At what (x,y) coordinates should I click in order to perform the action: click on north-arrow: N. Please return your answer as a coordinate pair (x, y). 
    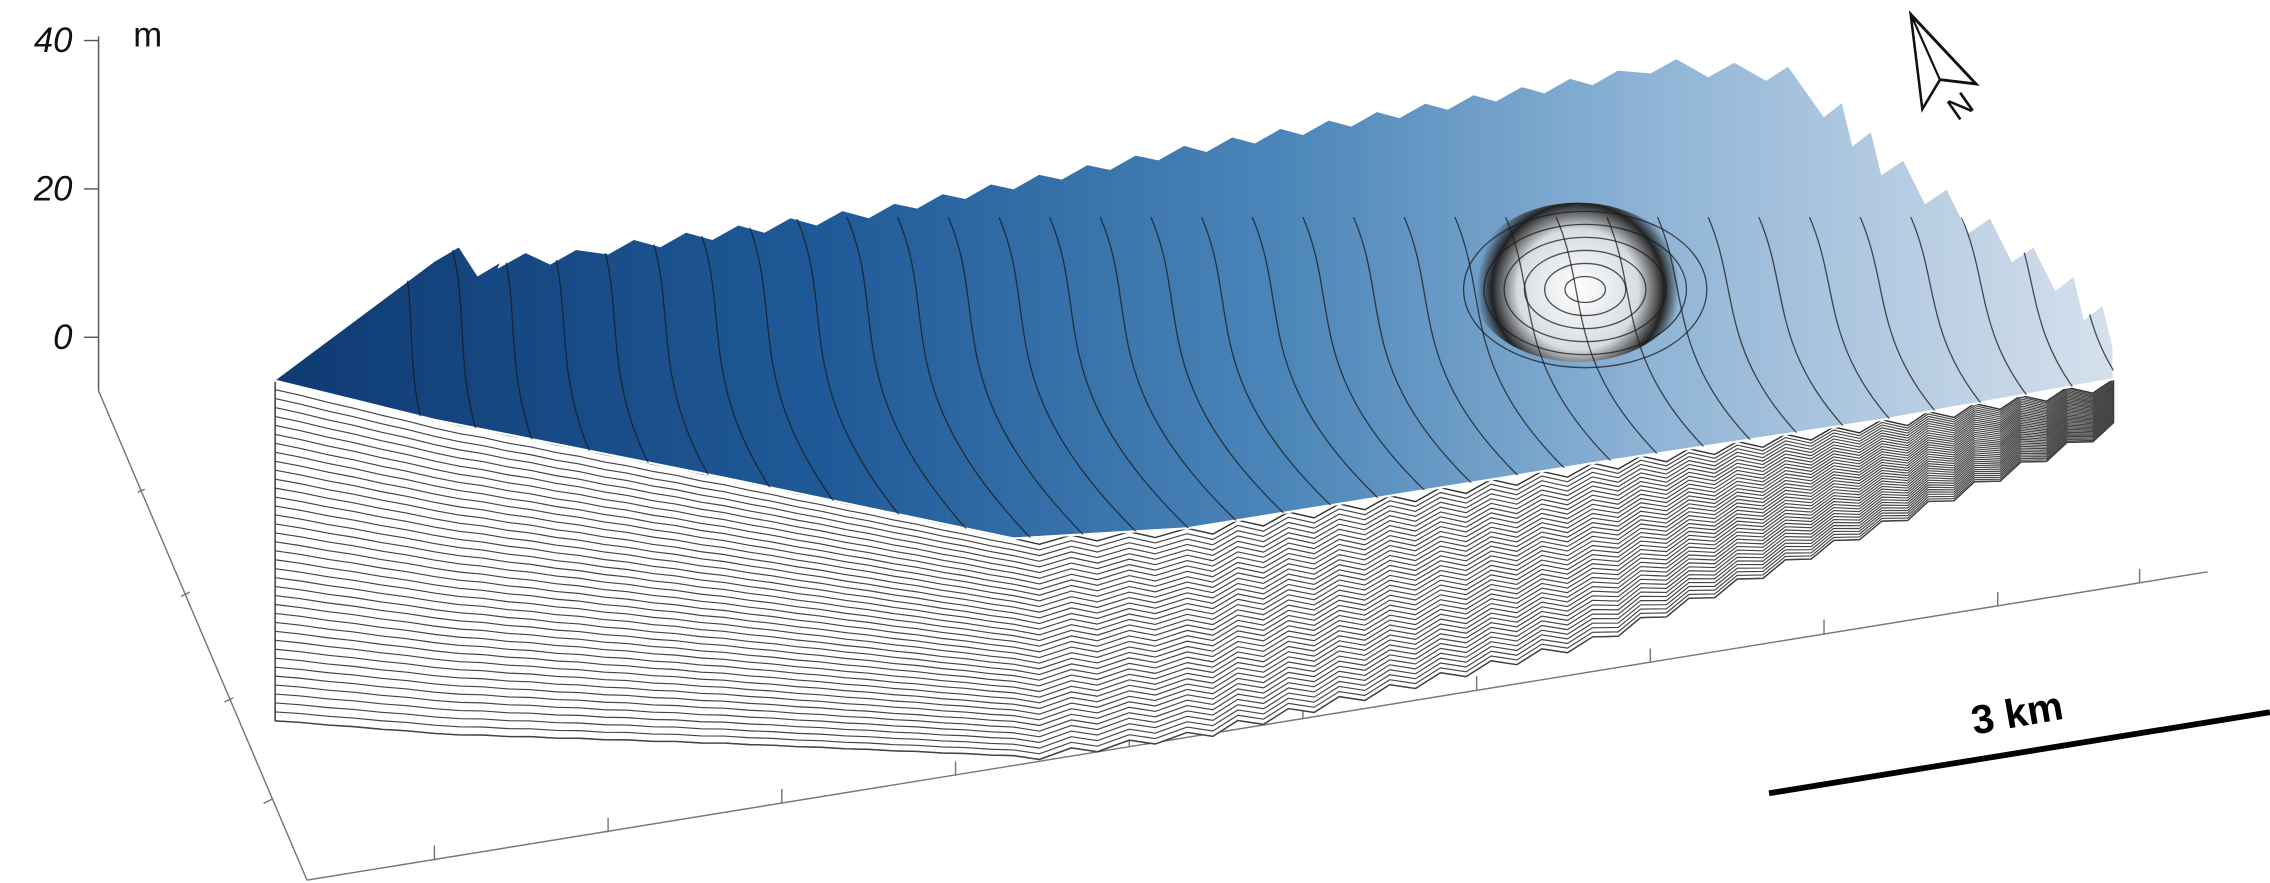
    Looking at the image, I should click on (1944, 69).